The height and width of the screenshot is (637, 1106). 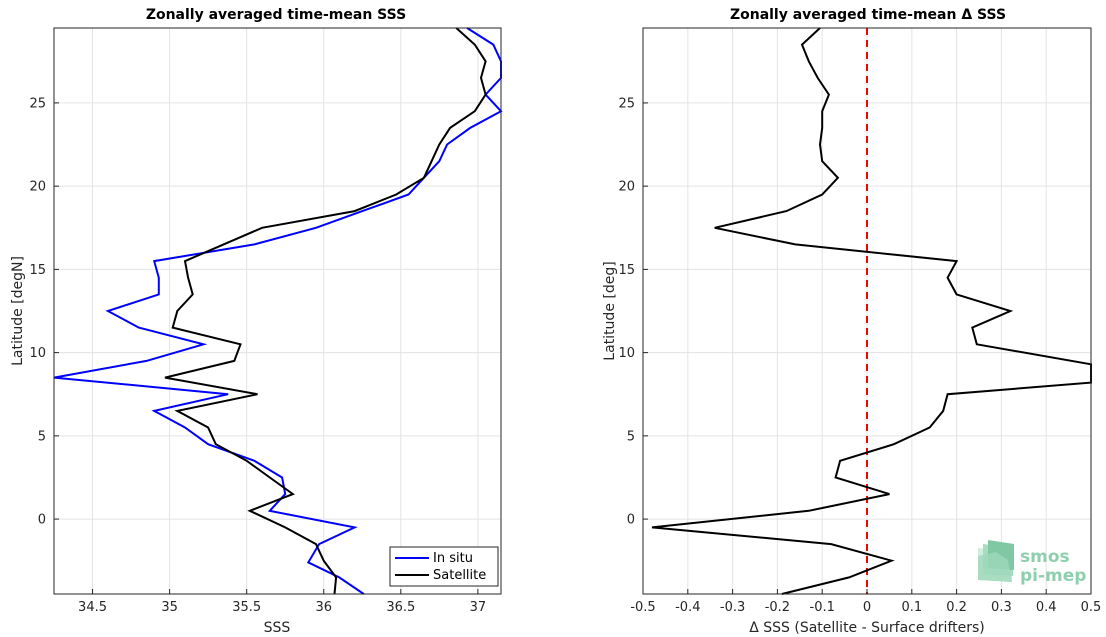 What do you see at coordinates (610, 310) in the screenshot?
I see `right-y-axis-label: Latitude [deg]` at bounding box center [610, 310].